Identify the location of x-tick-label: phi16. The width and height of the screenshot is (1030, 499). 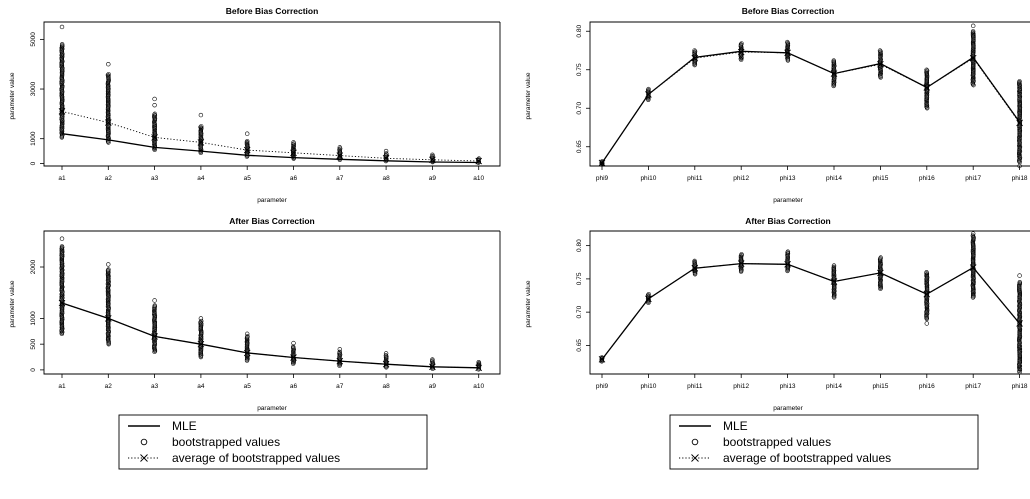
(927, 178).